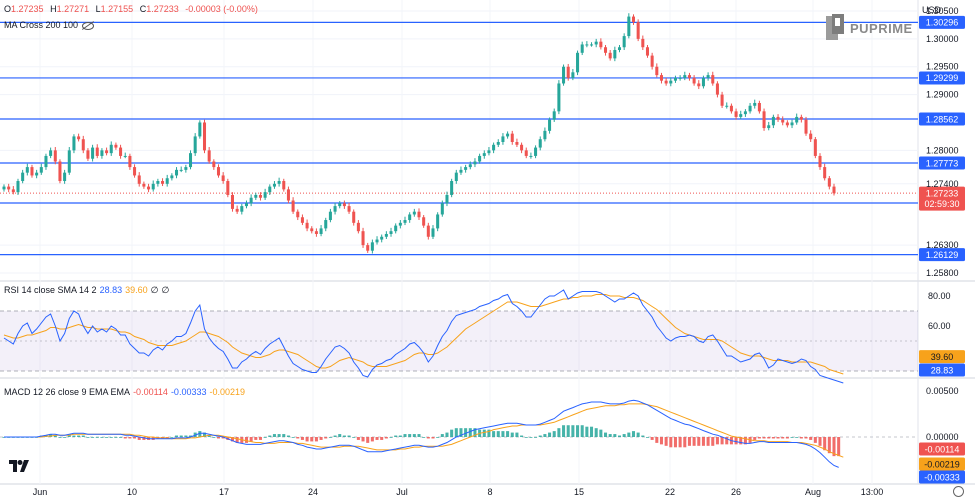  I want to click on level-price-label: 1.27773, so click(942, 163).